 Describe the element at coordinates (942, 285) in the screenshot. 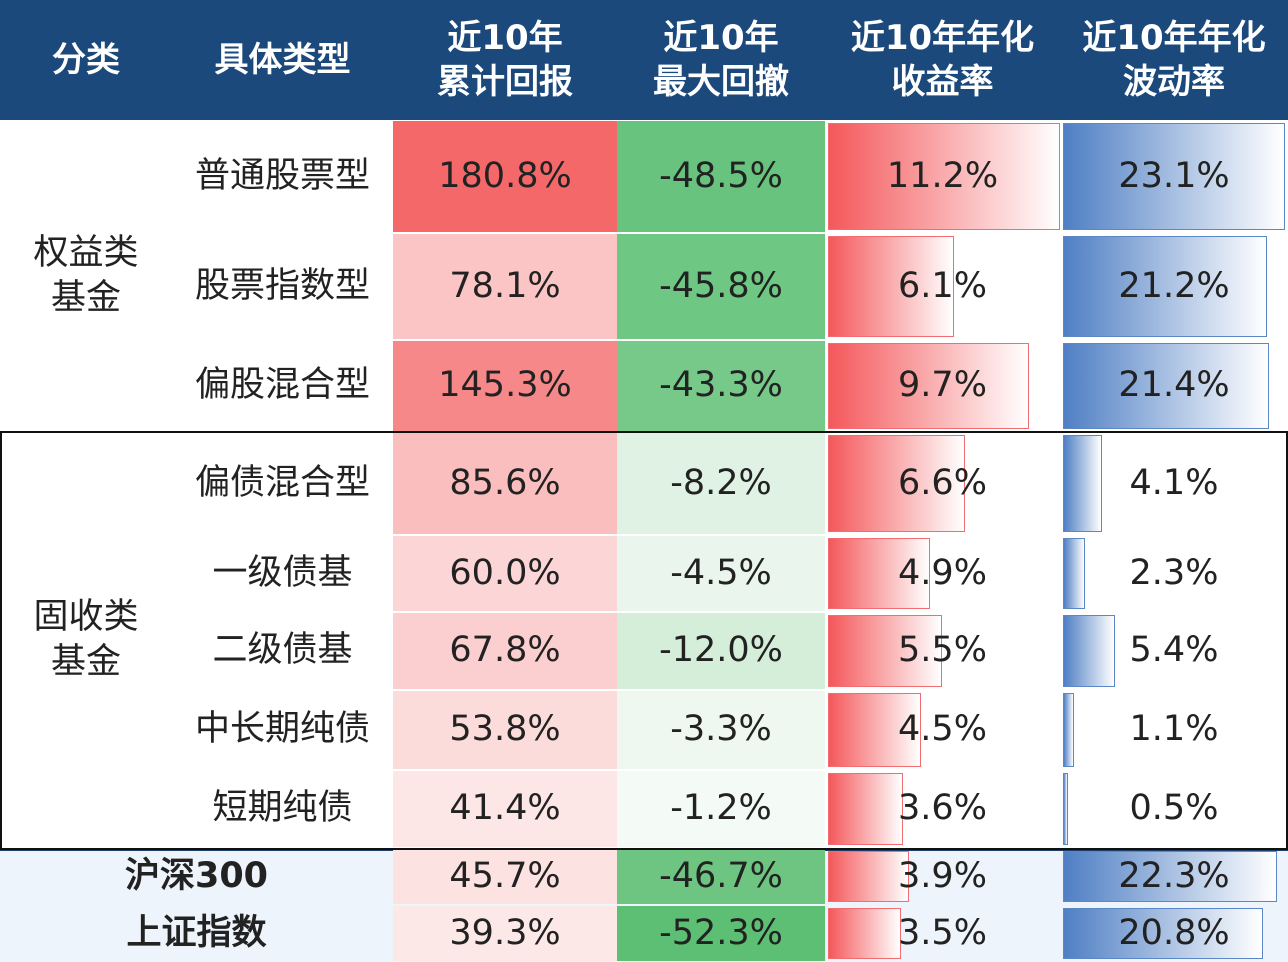

I see `value-cell: 6.1%` at that location.